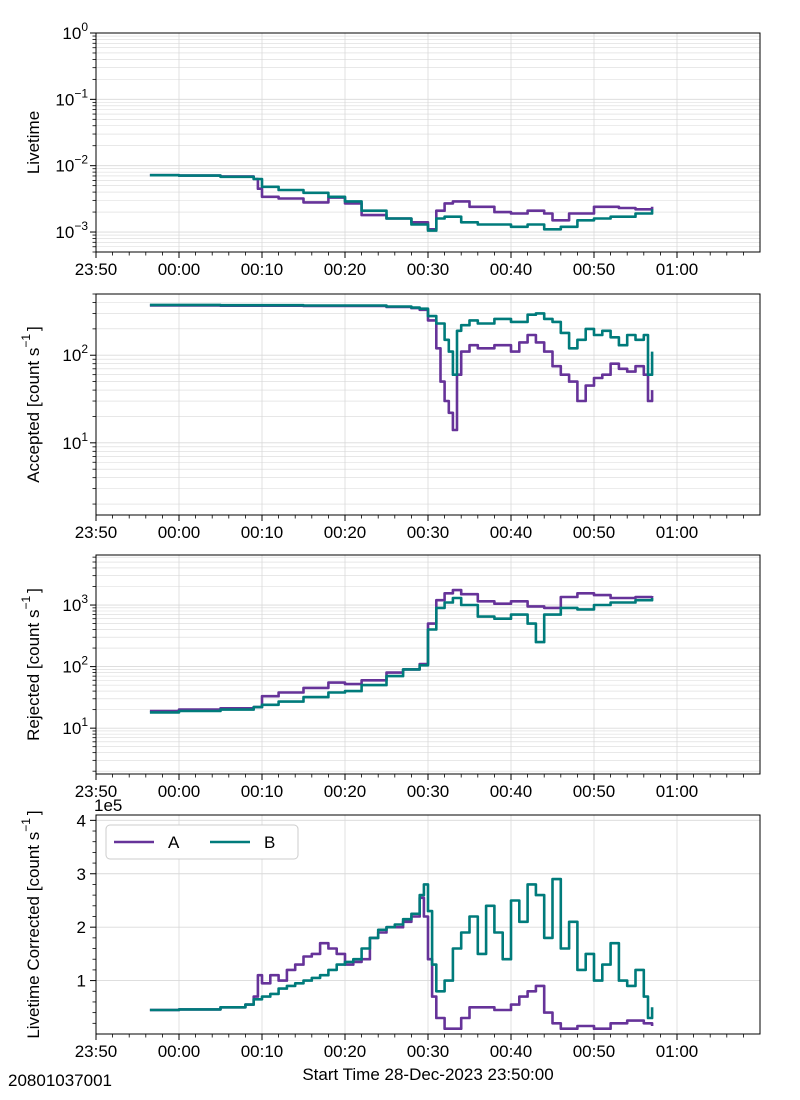 Image resolution: width=800 pixels, height=1100 pixels. Describe the element at coordinates (33, 142) in the screenshot. I see `y-axis-label: Livetime` at that location.